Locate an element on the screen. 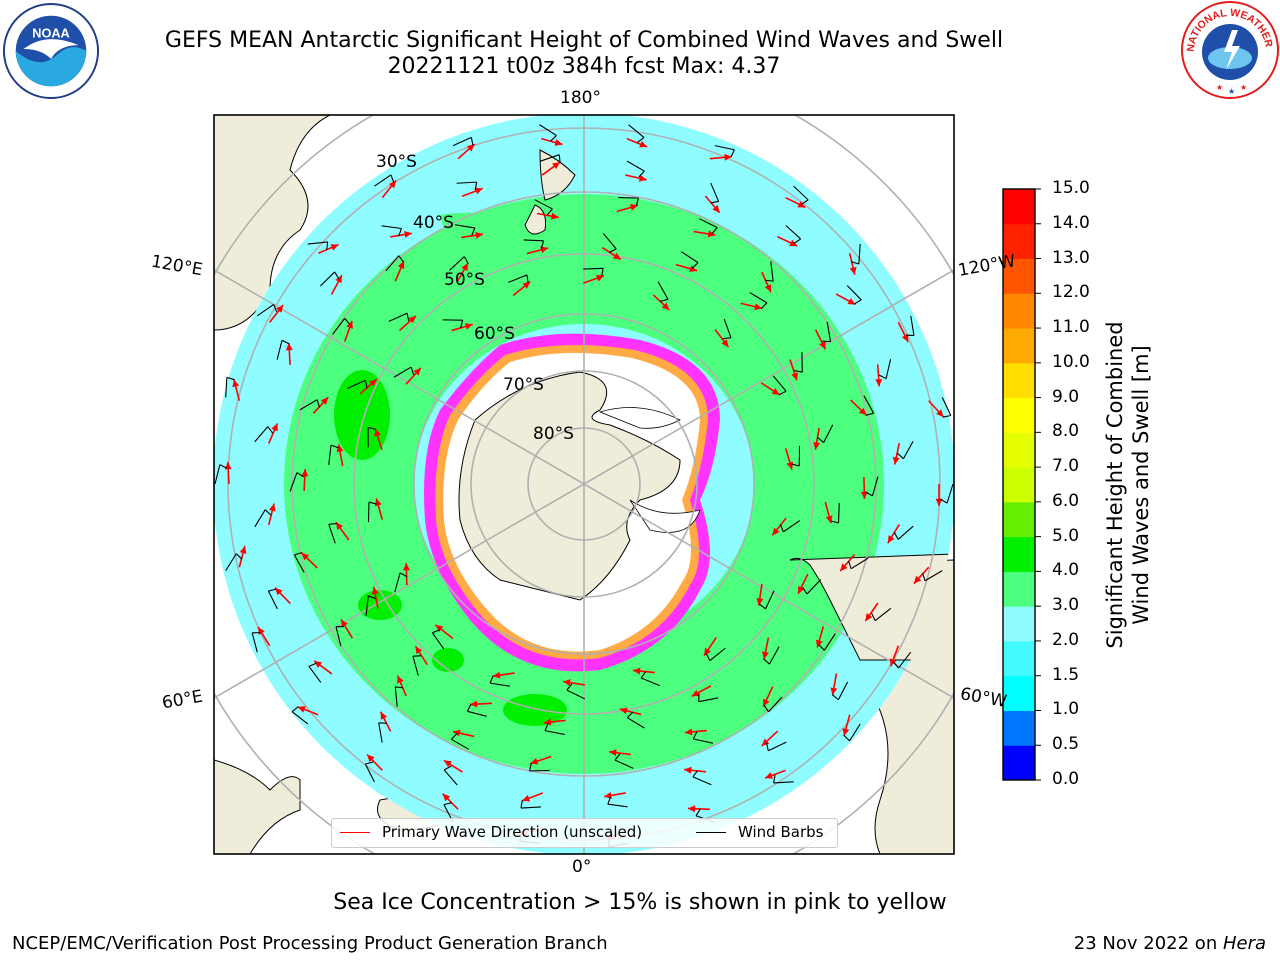  australia-land is located at coordinates (272, 223).